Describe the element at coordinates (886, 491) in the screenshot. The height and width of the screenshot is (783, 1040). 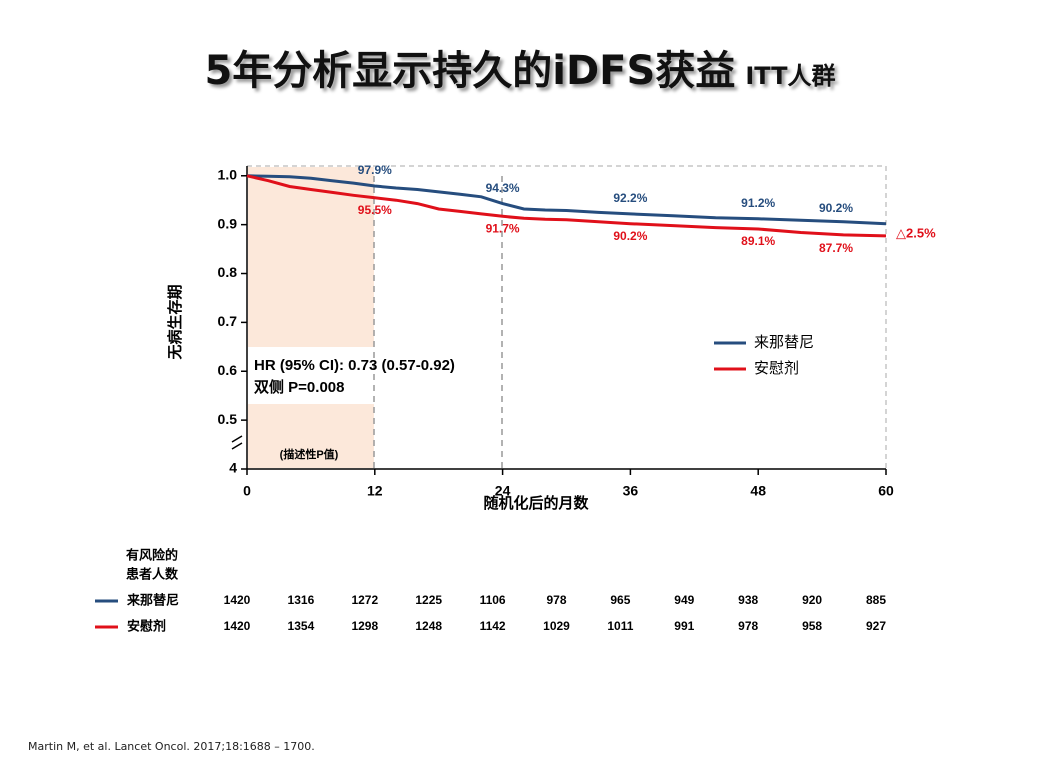
I see `x-tick-label: 60` at that location.